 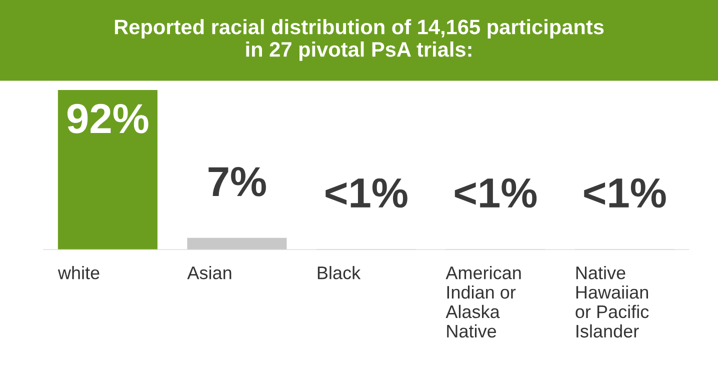 What do you see at coordinates (483, 302) in the screenshot?
I see `x-tick-label: American Indian or Alaska Native` at bounding box center [483, 302].